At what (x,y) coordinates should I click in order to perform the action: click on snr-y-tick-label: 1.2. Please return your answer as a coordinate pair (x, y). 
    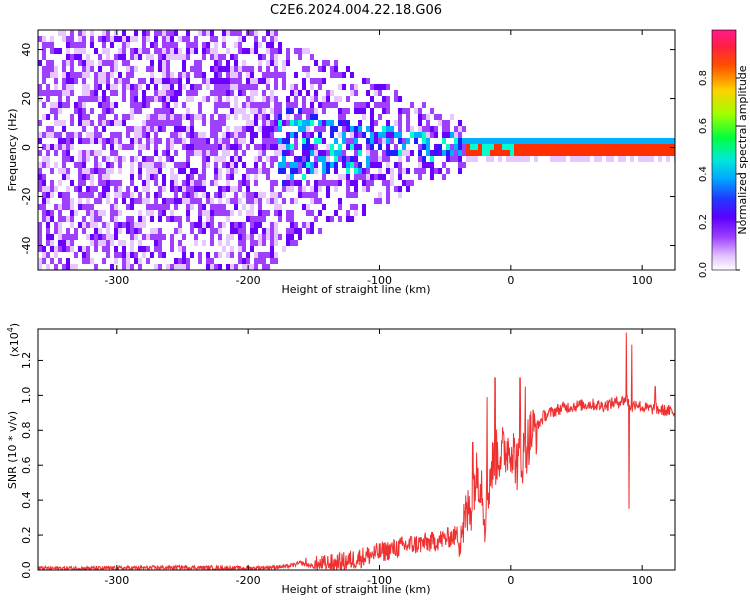
    Looking at the image, I should click on (26, 361).